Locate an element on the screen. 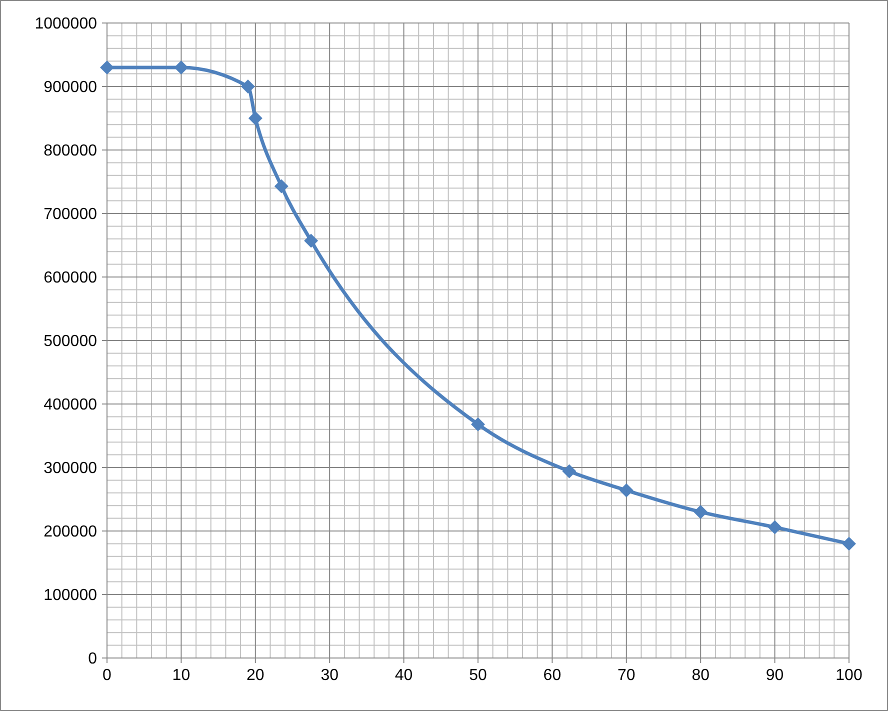 This screenshot has width=888, height=711. y-tick-label: 500000 is located at coordinates (71, 341).